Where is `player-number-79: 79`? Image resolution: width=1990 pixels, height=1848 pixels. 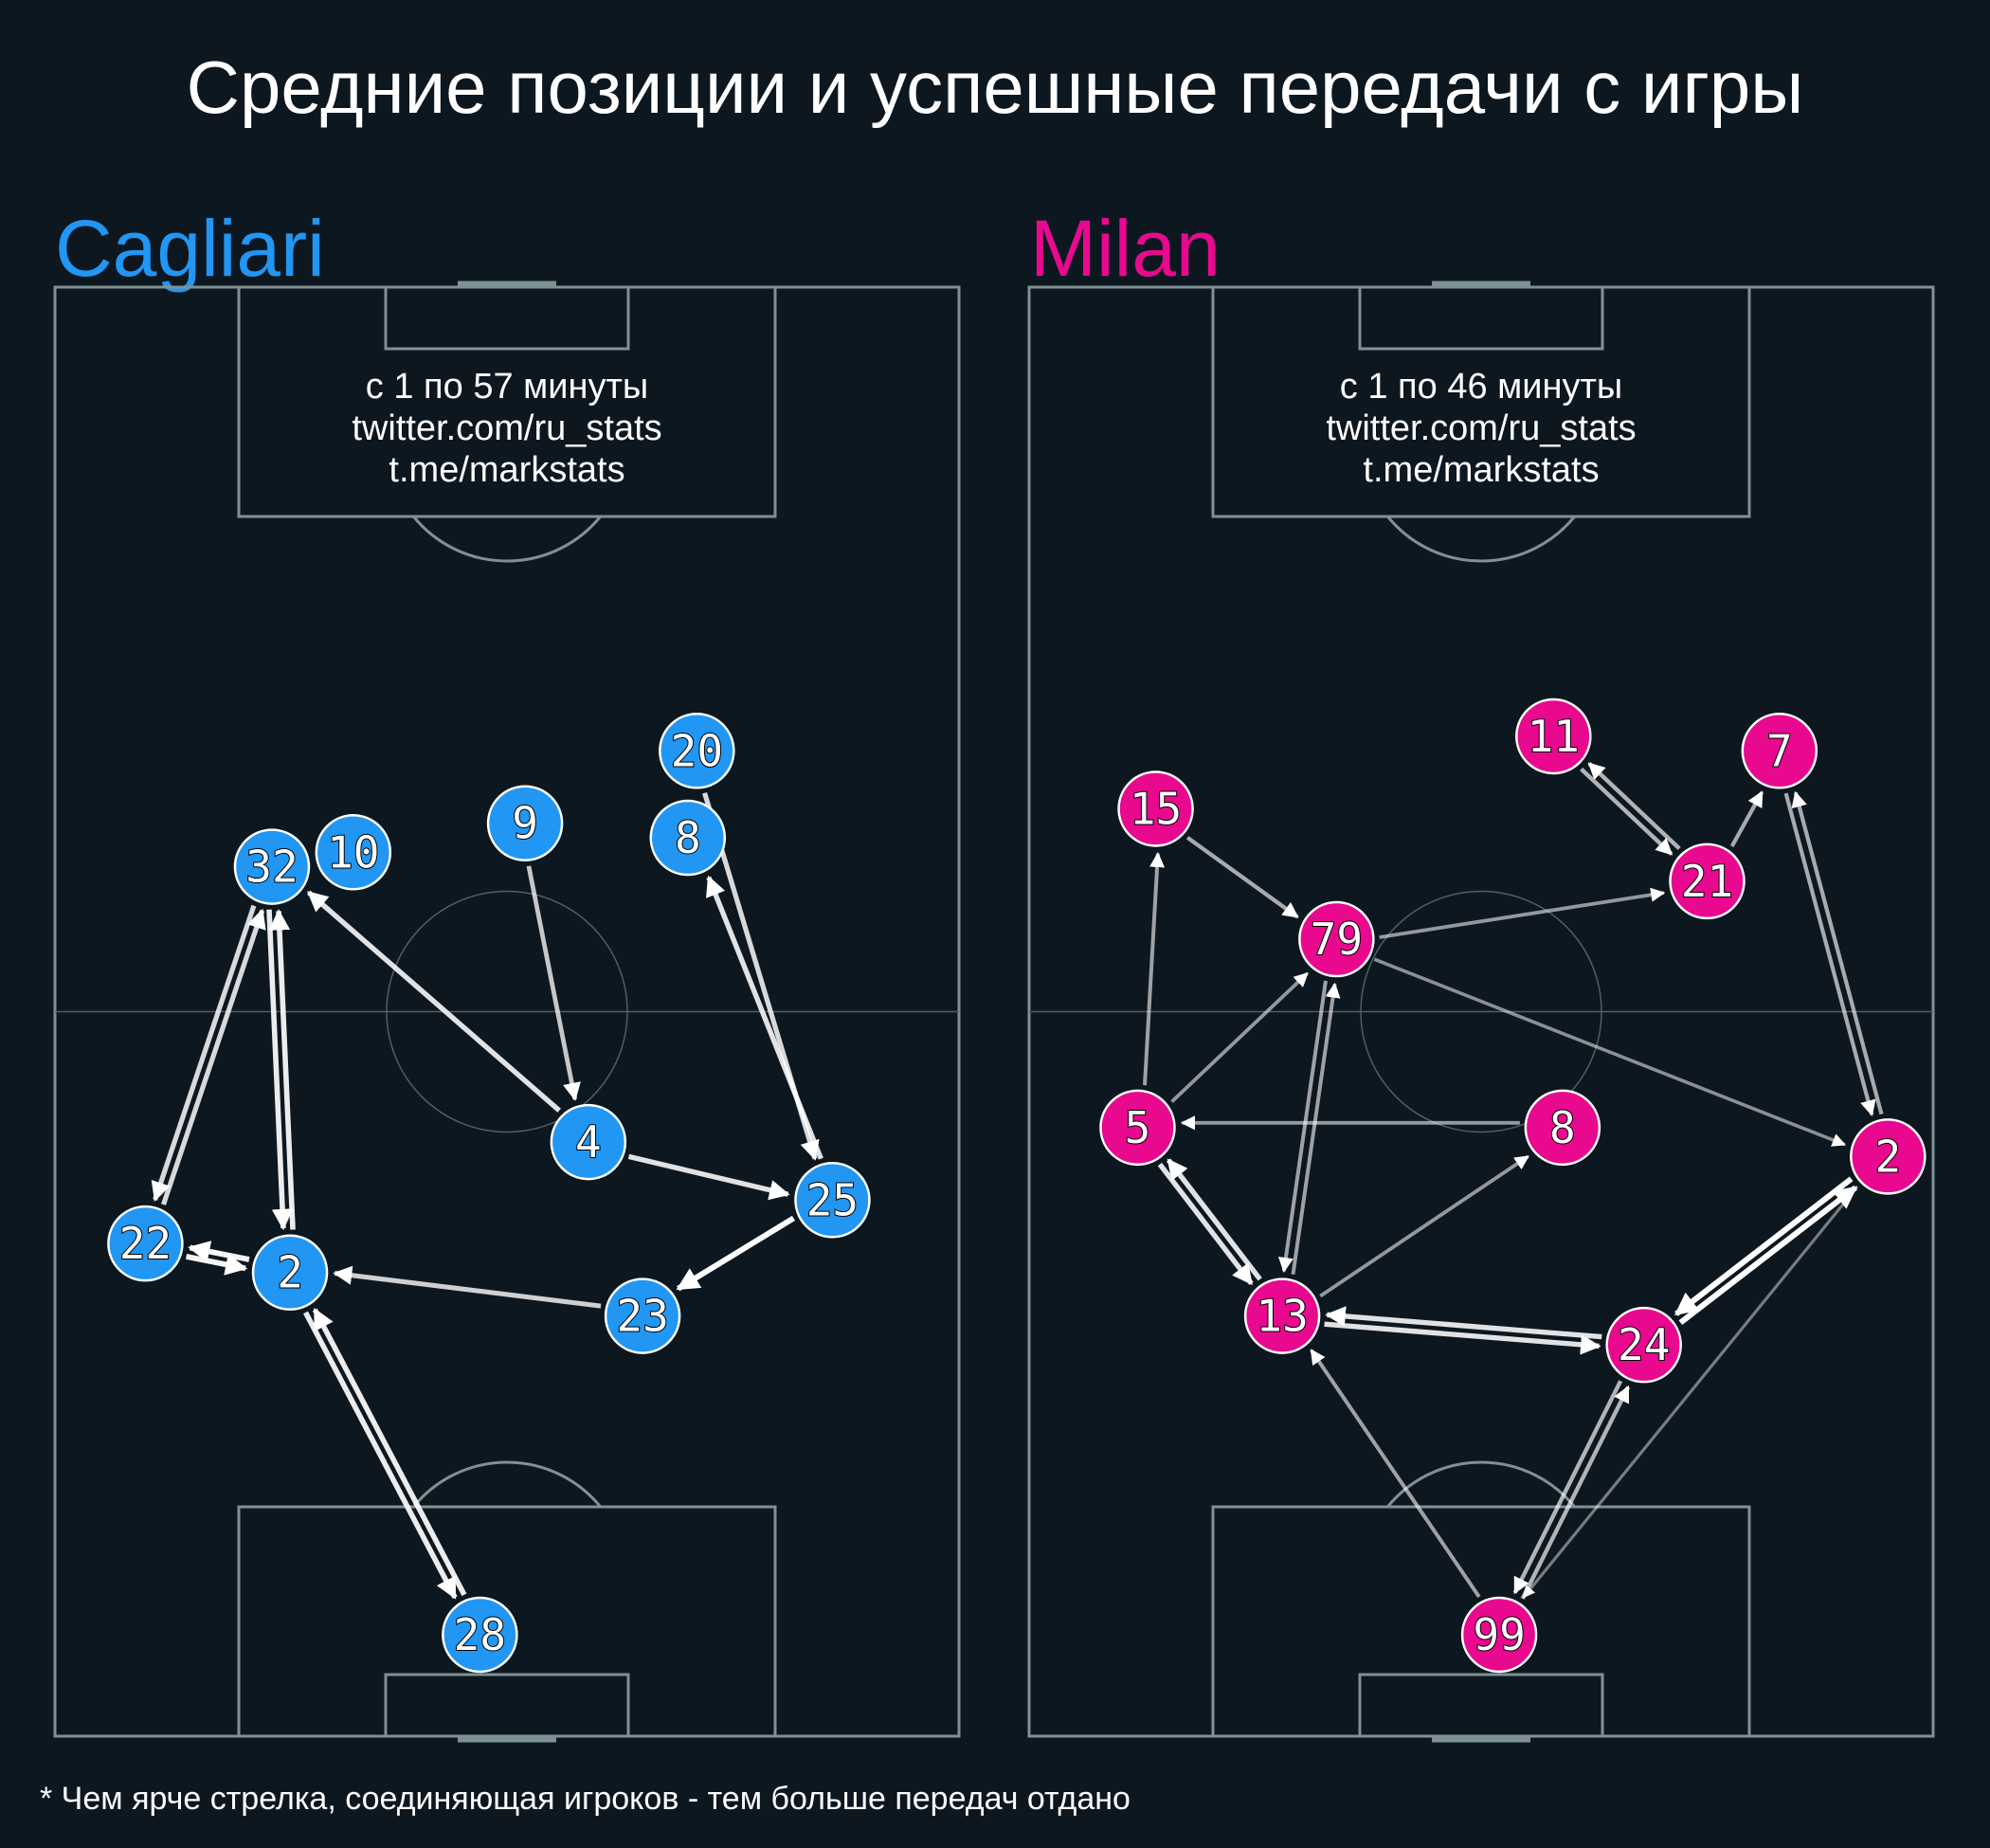 player-number-79: 79 is located at coordinates (1337, 940).